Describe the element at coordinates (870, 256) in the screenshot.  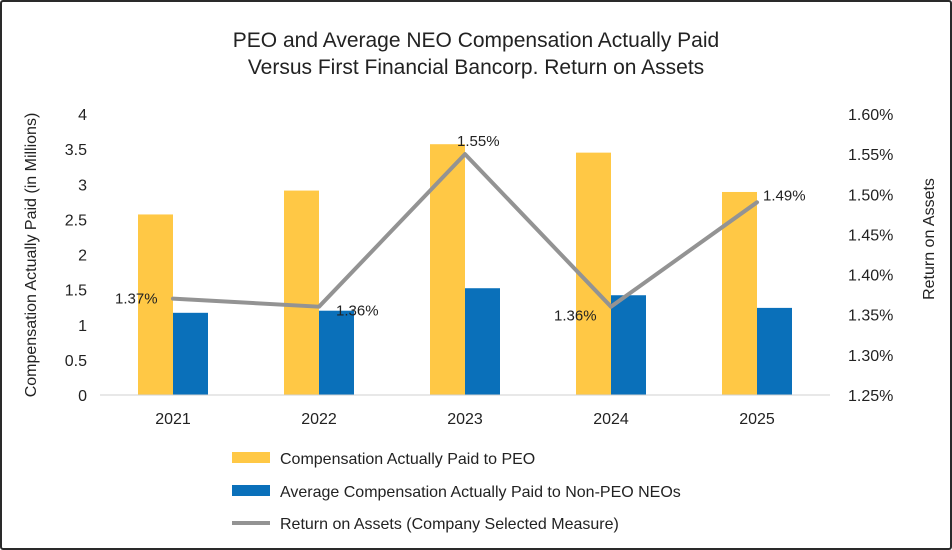
I see `y2-axis-ticks: 1.25% 1.30% 1.35% 1.40% 1.45% 1.50% 1.55% 1.60%` at that location.